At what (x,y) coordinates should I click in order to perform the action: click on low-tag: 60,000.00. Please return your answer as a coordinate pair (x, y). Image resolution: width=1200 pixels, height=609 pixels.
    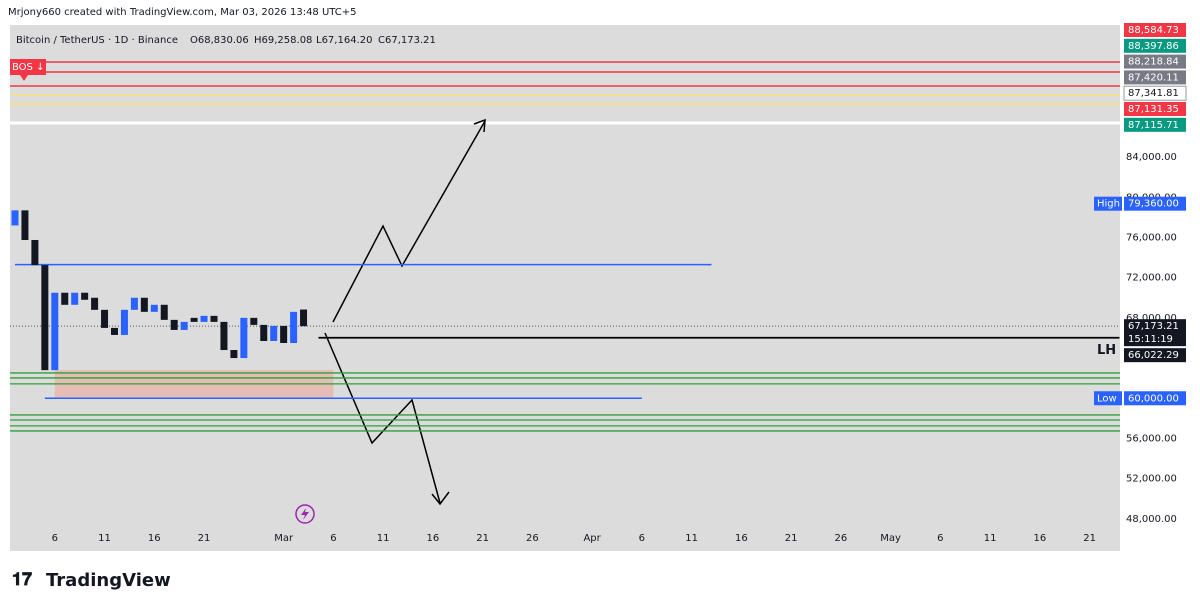
    Looking at the image, I should click on (1153, 398).